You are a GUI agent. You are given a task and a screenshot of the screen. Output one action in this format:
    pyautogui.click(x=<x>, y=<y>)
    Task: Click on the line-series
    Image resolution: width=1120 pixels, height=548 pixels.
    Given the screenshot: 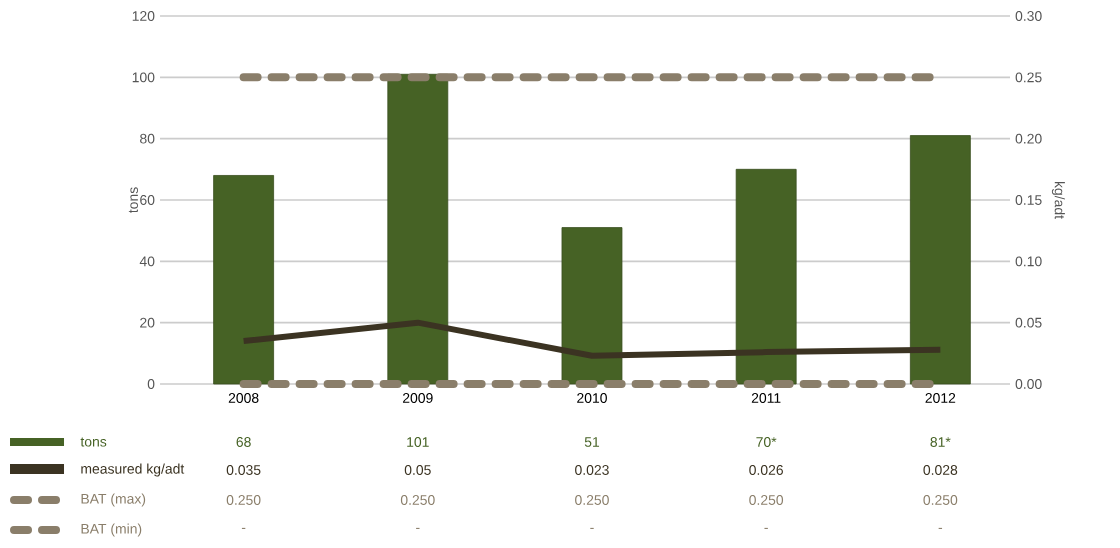 What is the action you would take?
    pyautogui.click(x=592, y=339)
    